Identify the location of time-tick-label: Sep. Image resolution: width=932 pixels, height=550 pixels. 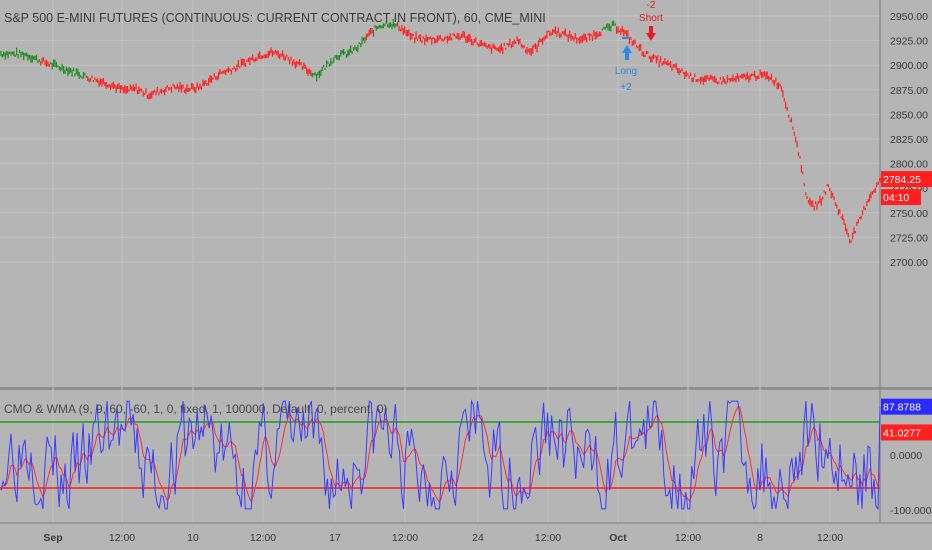
(52, 538).